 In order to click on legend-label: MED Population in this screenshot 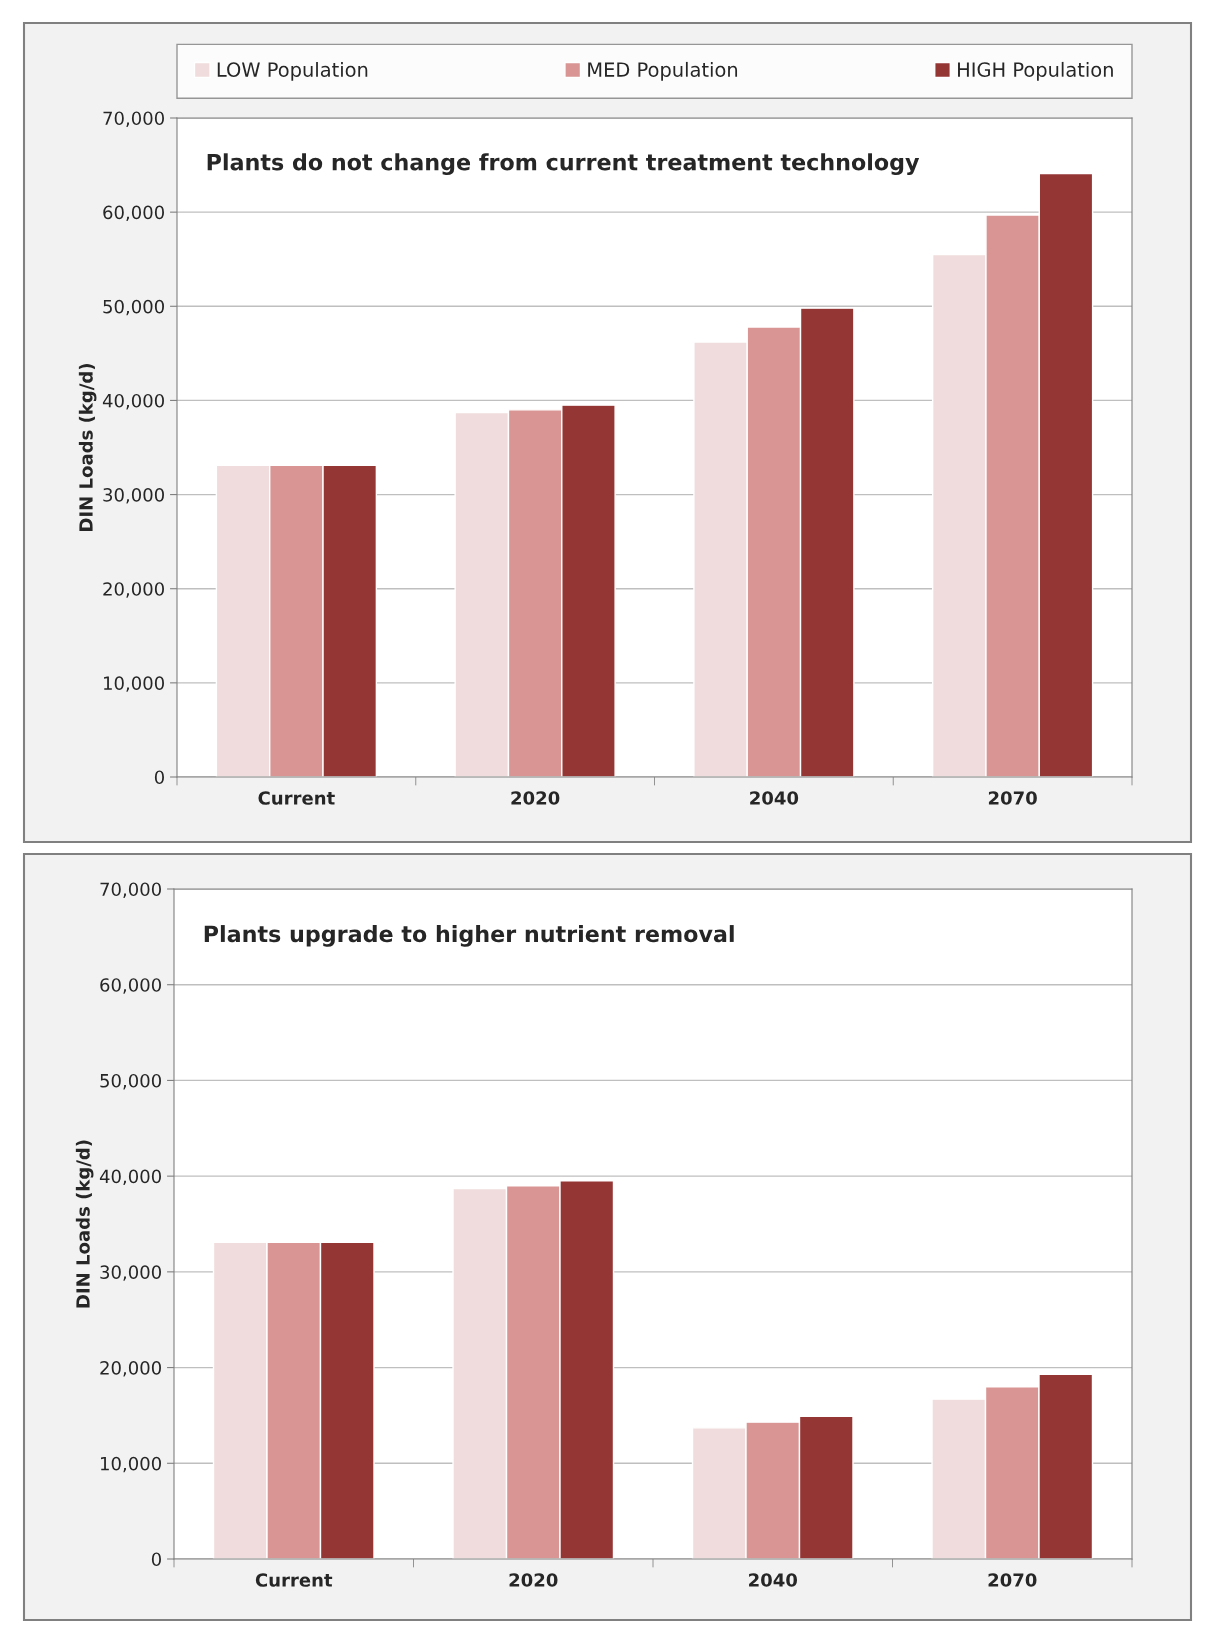, I will do `click(663, 71)`.